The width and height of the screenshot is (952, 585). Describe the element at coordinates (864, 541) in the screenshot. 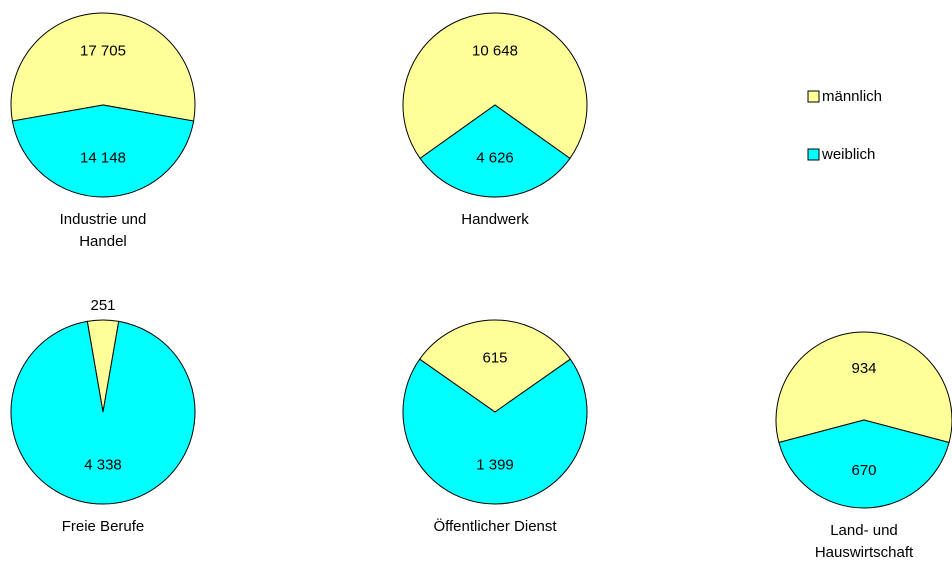

I see `pie-title: Land- und Hauswirtschaft` at that location.